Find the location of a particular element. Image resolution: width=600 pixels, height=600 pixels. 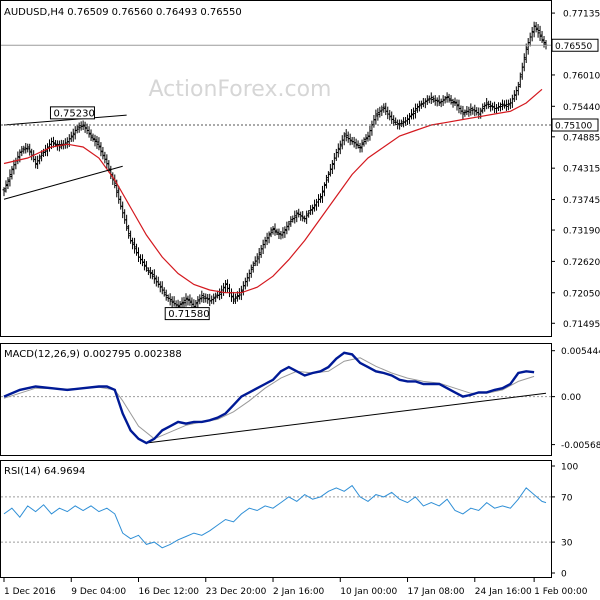

price-y-label: 0.74315 is located at coordinates (581, 170).